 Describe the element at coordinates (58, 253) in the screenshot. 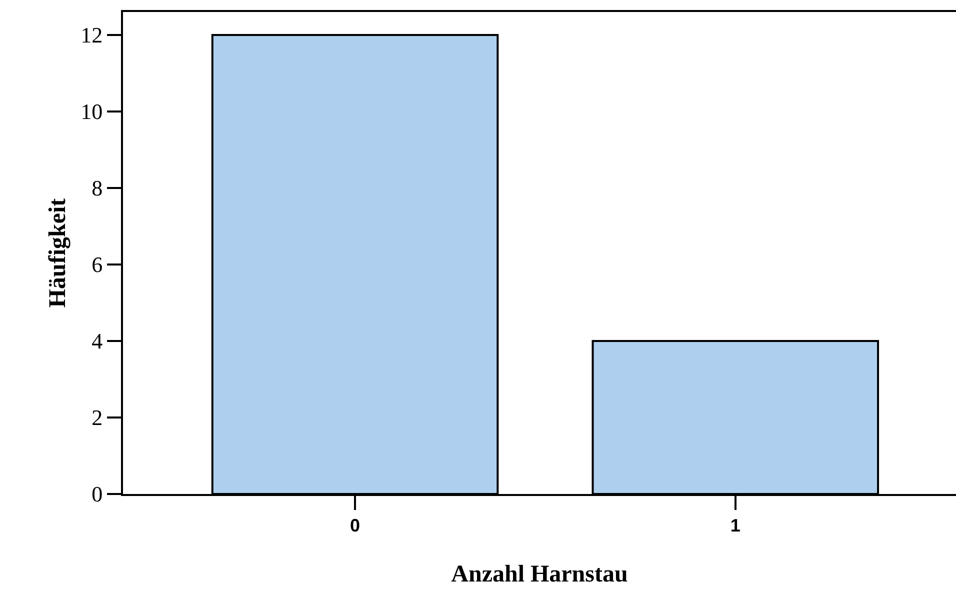

I see `y-axis-title: Häufigkeit` at that location.